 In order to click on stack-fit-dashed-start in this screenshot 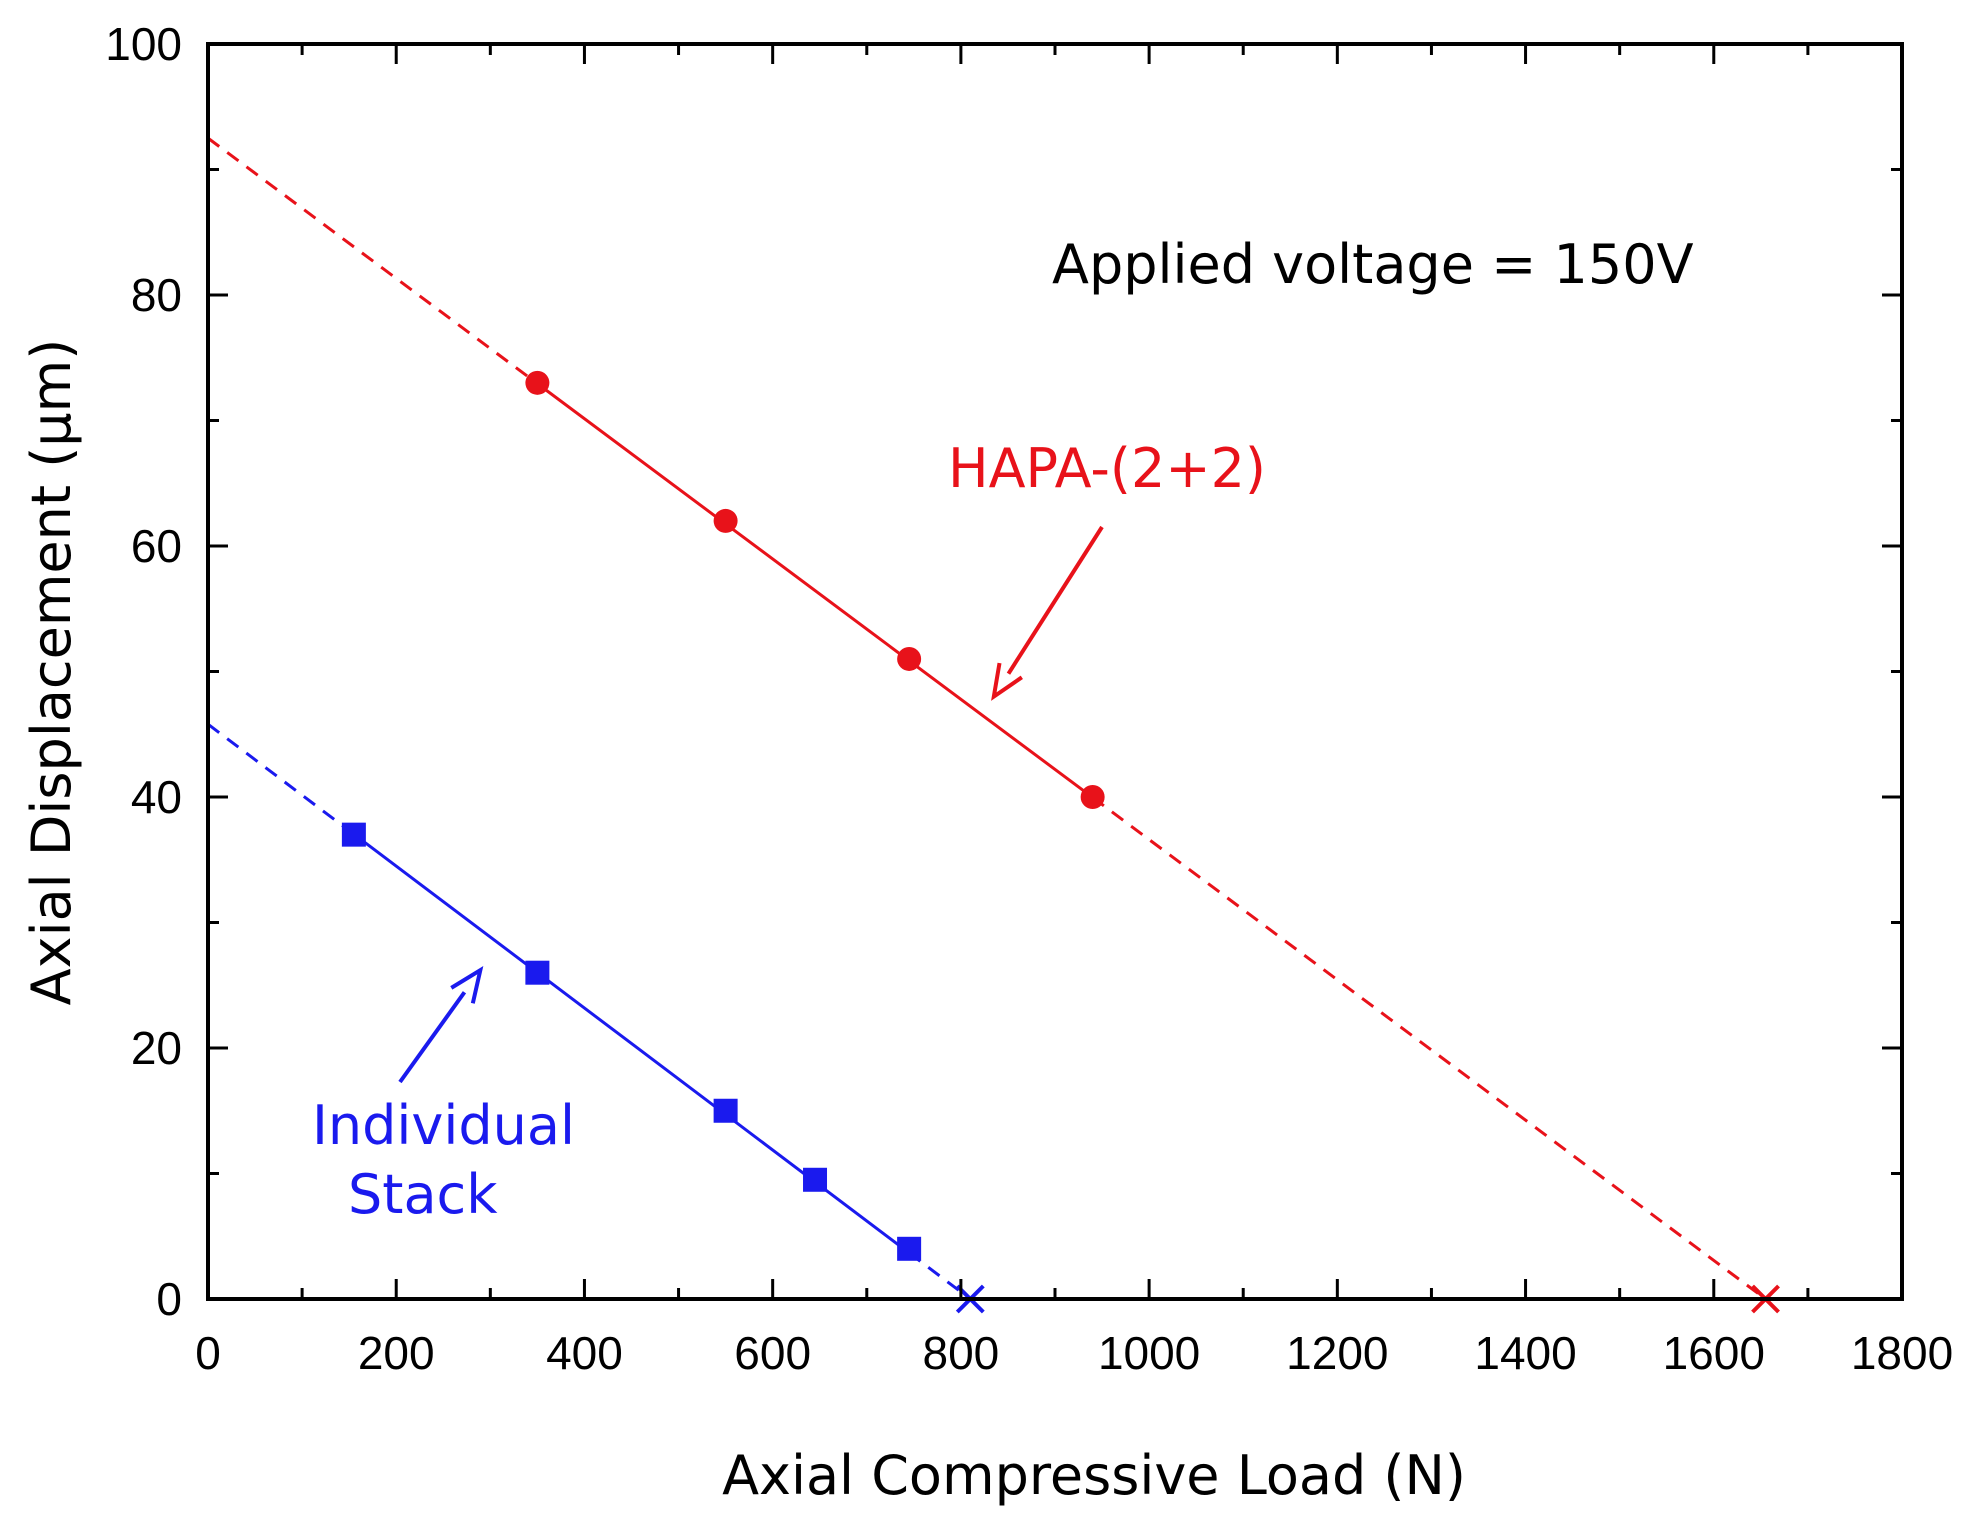, I will do `click(281, 779)`.